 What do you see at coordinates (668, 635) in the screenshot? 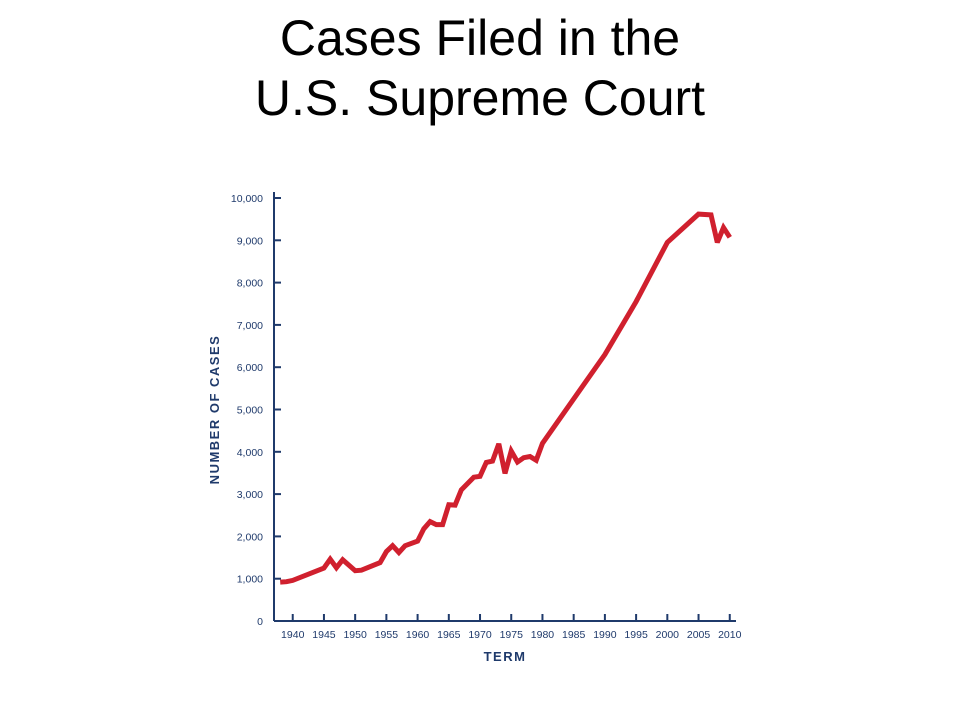
I see `x-tick-label: 2000` at bounding box center [668, 635].